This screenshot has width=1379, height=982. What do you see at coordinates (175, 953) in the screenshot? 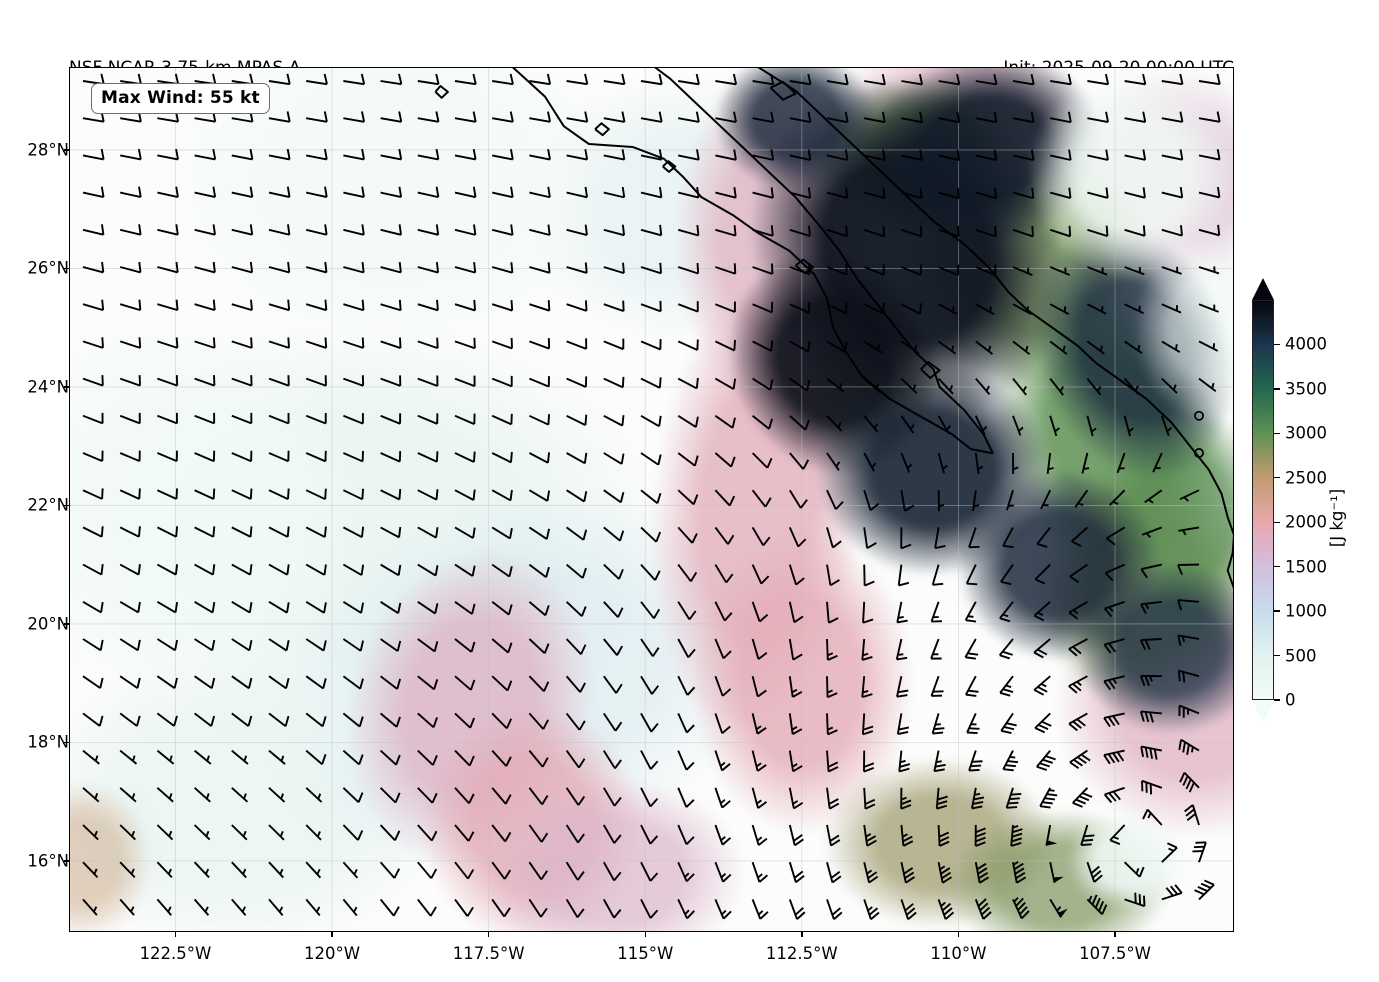
I see `x-axis-label: 122.5°W` at bounding box center [175, 953].